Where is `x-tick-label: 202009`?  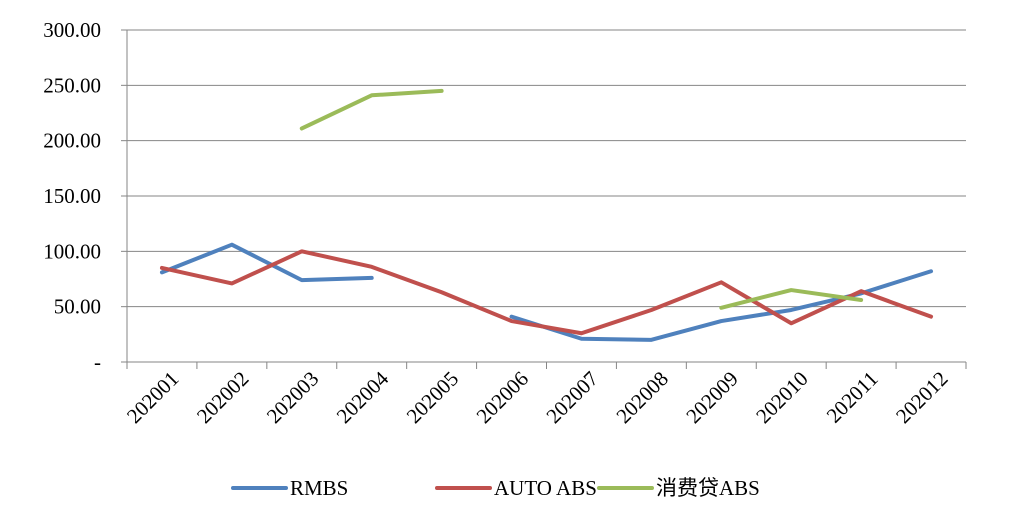
x-tick-label: 202009 is located at coordinates (712, 398).